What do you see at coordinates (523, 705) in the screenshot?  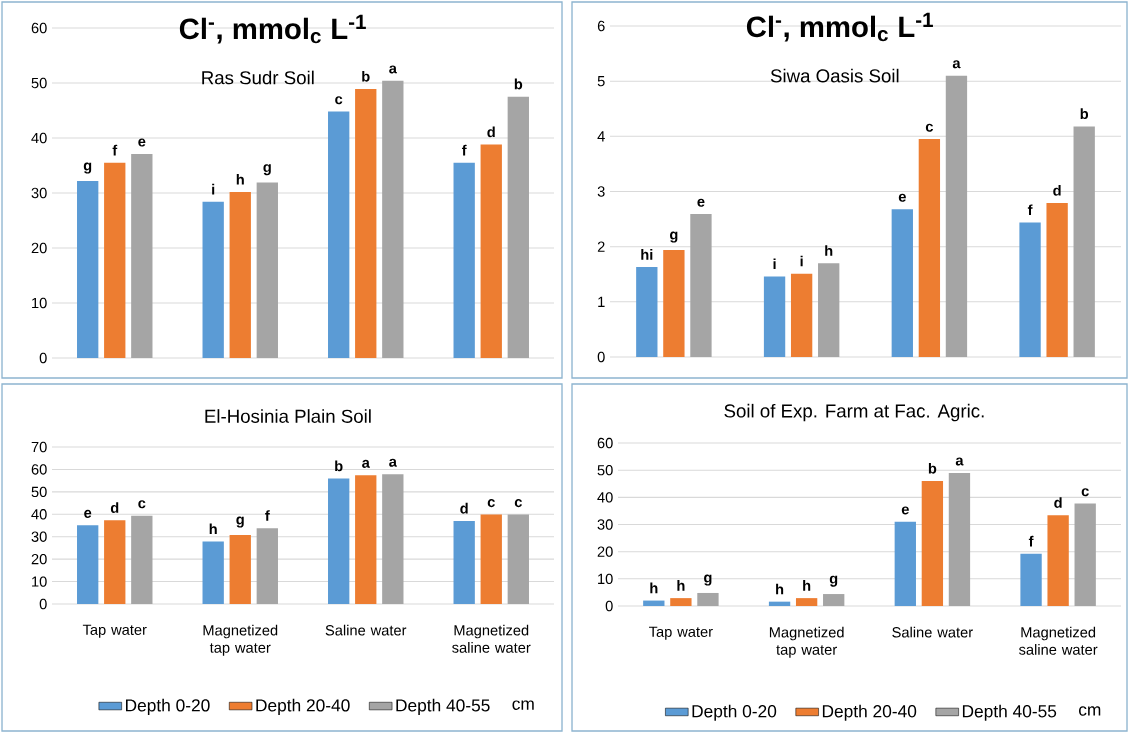 I see `legend-title: cm` at bounding box center [523, 705].